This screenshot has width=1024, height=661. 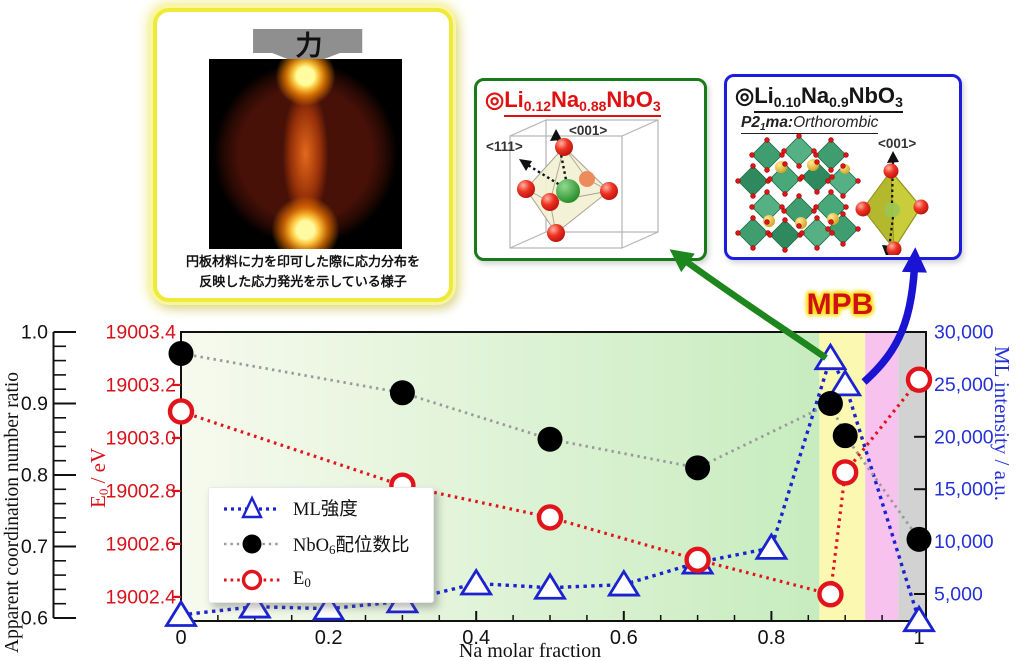 What do you see at coordinates (34, 404) in the screenshot?
I see `svg-text: 0.9` at bounding box center [34, 404].